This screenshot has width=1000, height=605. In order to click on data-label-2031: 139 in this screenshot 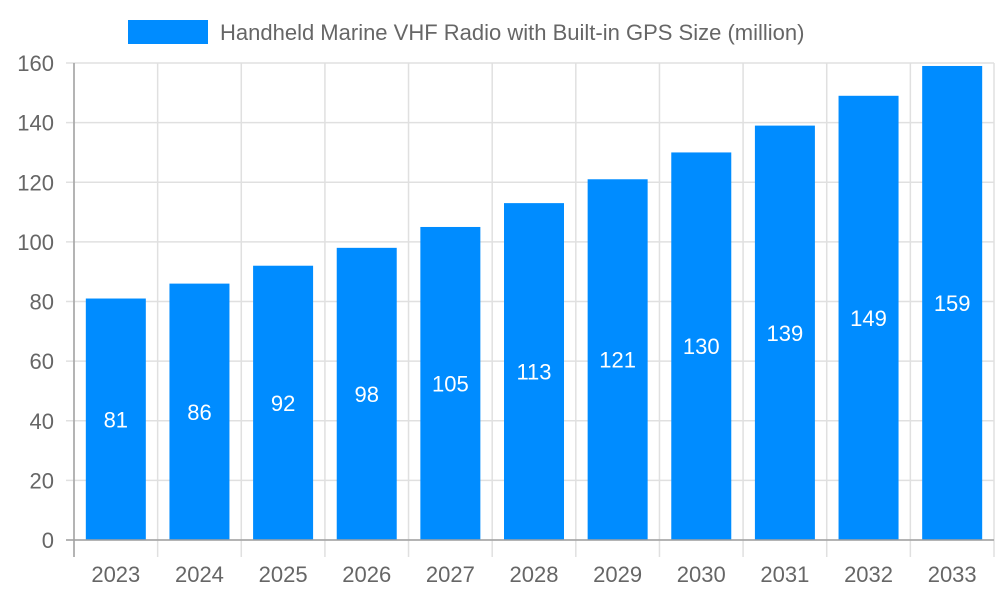, I will do `click(785, 333)`.